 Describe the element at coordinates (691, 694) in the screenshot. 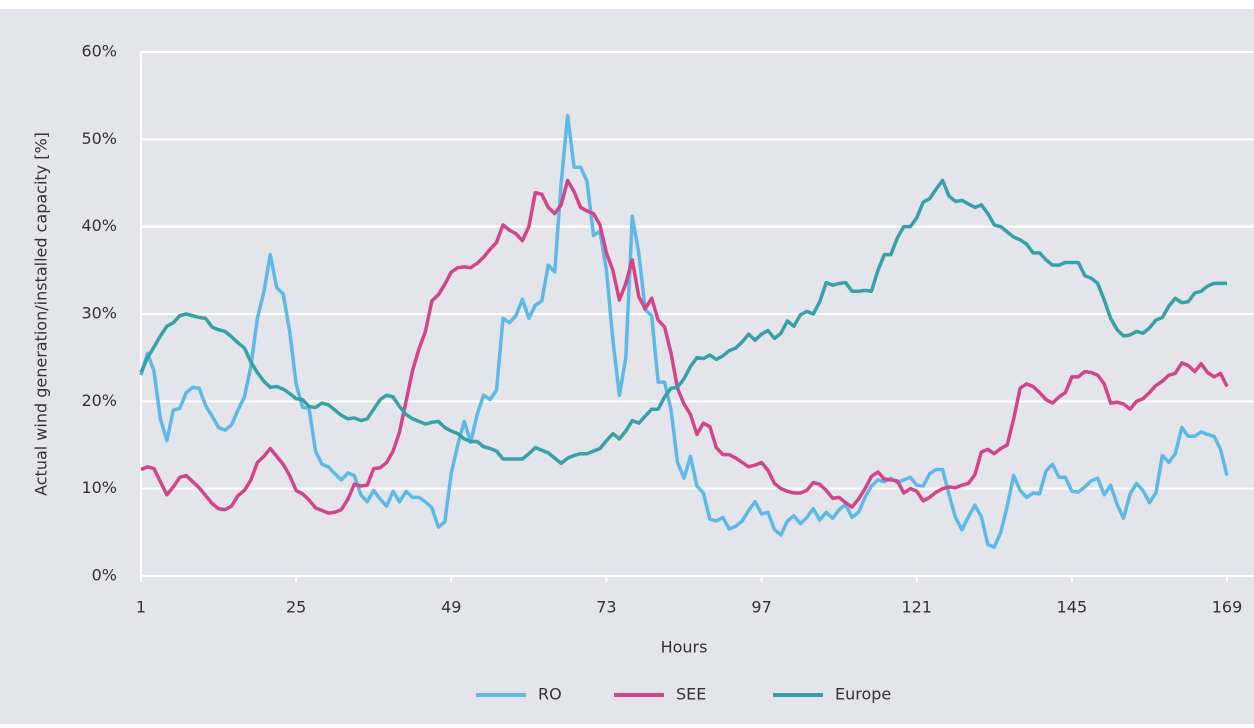

I see `legend-label: SEE` at that location.